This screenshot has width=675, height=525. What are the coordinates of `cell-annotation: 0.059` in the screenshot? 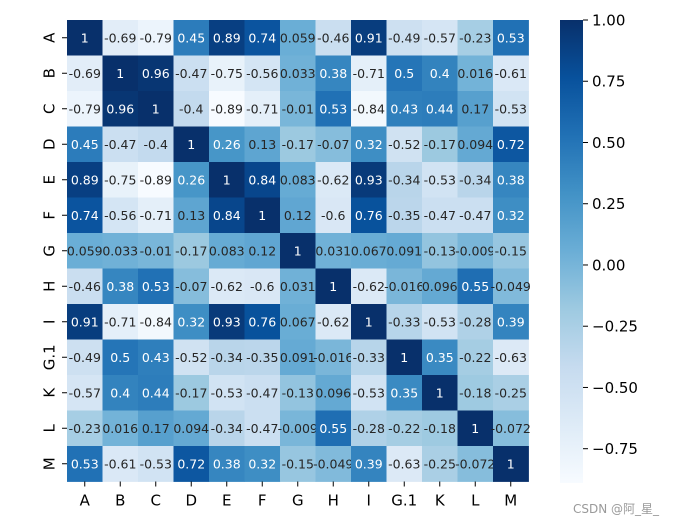 It's located at (298, 37).